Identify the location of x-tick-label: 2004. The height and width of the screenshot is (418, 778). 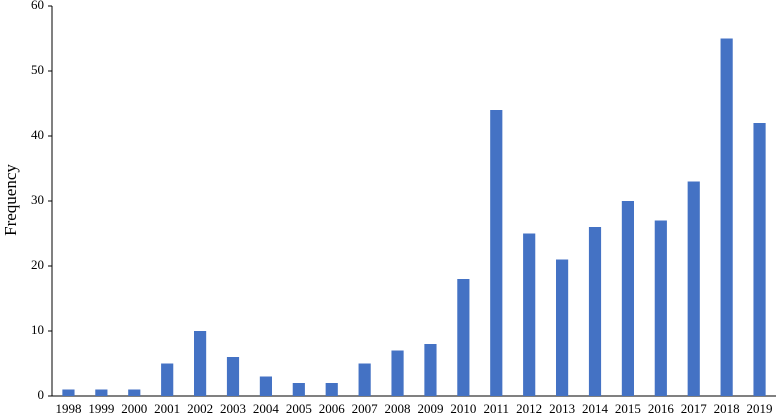
(266, 408).